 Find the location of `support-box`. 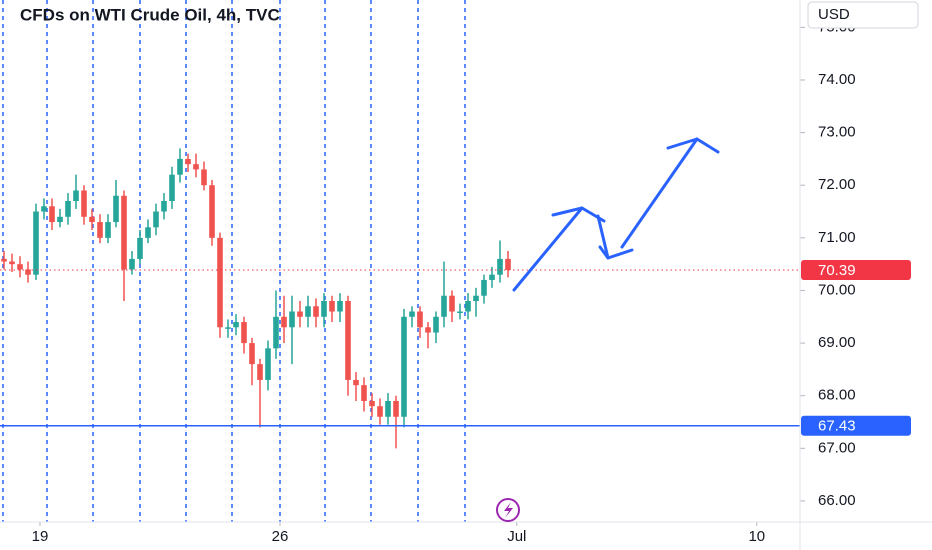

support-box is located at coordinates (856, 425).